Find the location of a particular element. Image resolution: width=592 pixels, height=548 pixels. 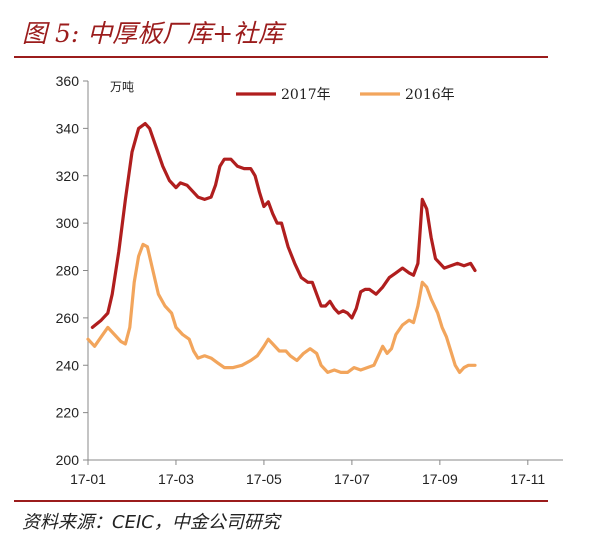

y-tick-label: 280 is located at coordinates (68, 271).